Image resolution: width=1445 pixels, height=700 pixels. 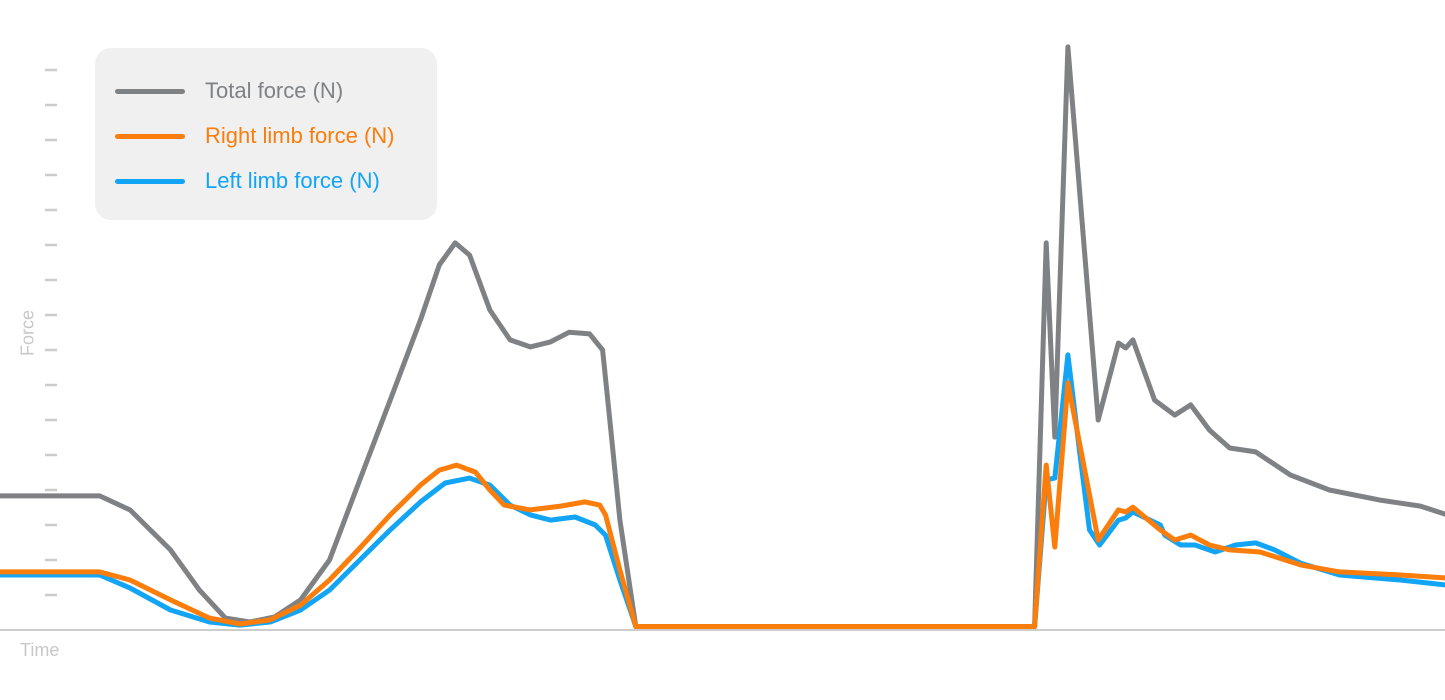 What do you see at coordinates (150, 136) in the screenshot?
I see `legend-swatch-right` at bounding box center [150, 136].